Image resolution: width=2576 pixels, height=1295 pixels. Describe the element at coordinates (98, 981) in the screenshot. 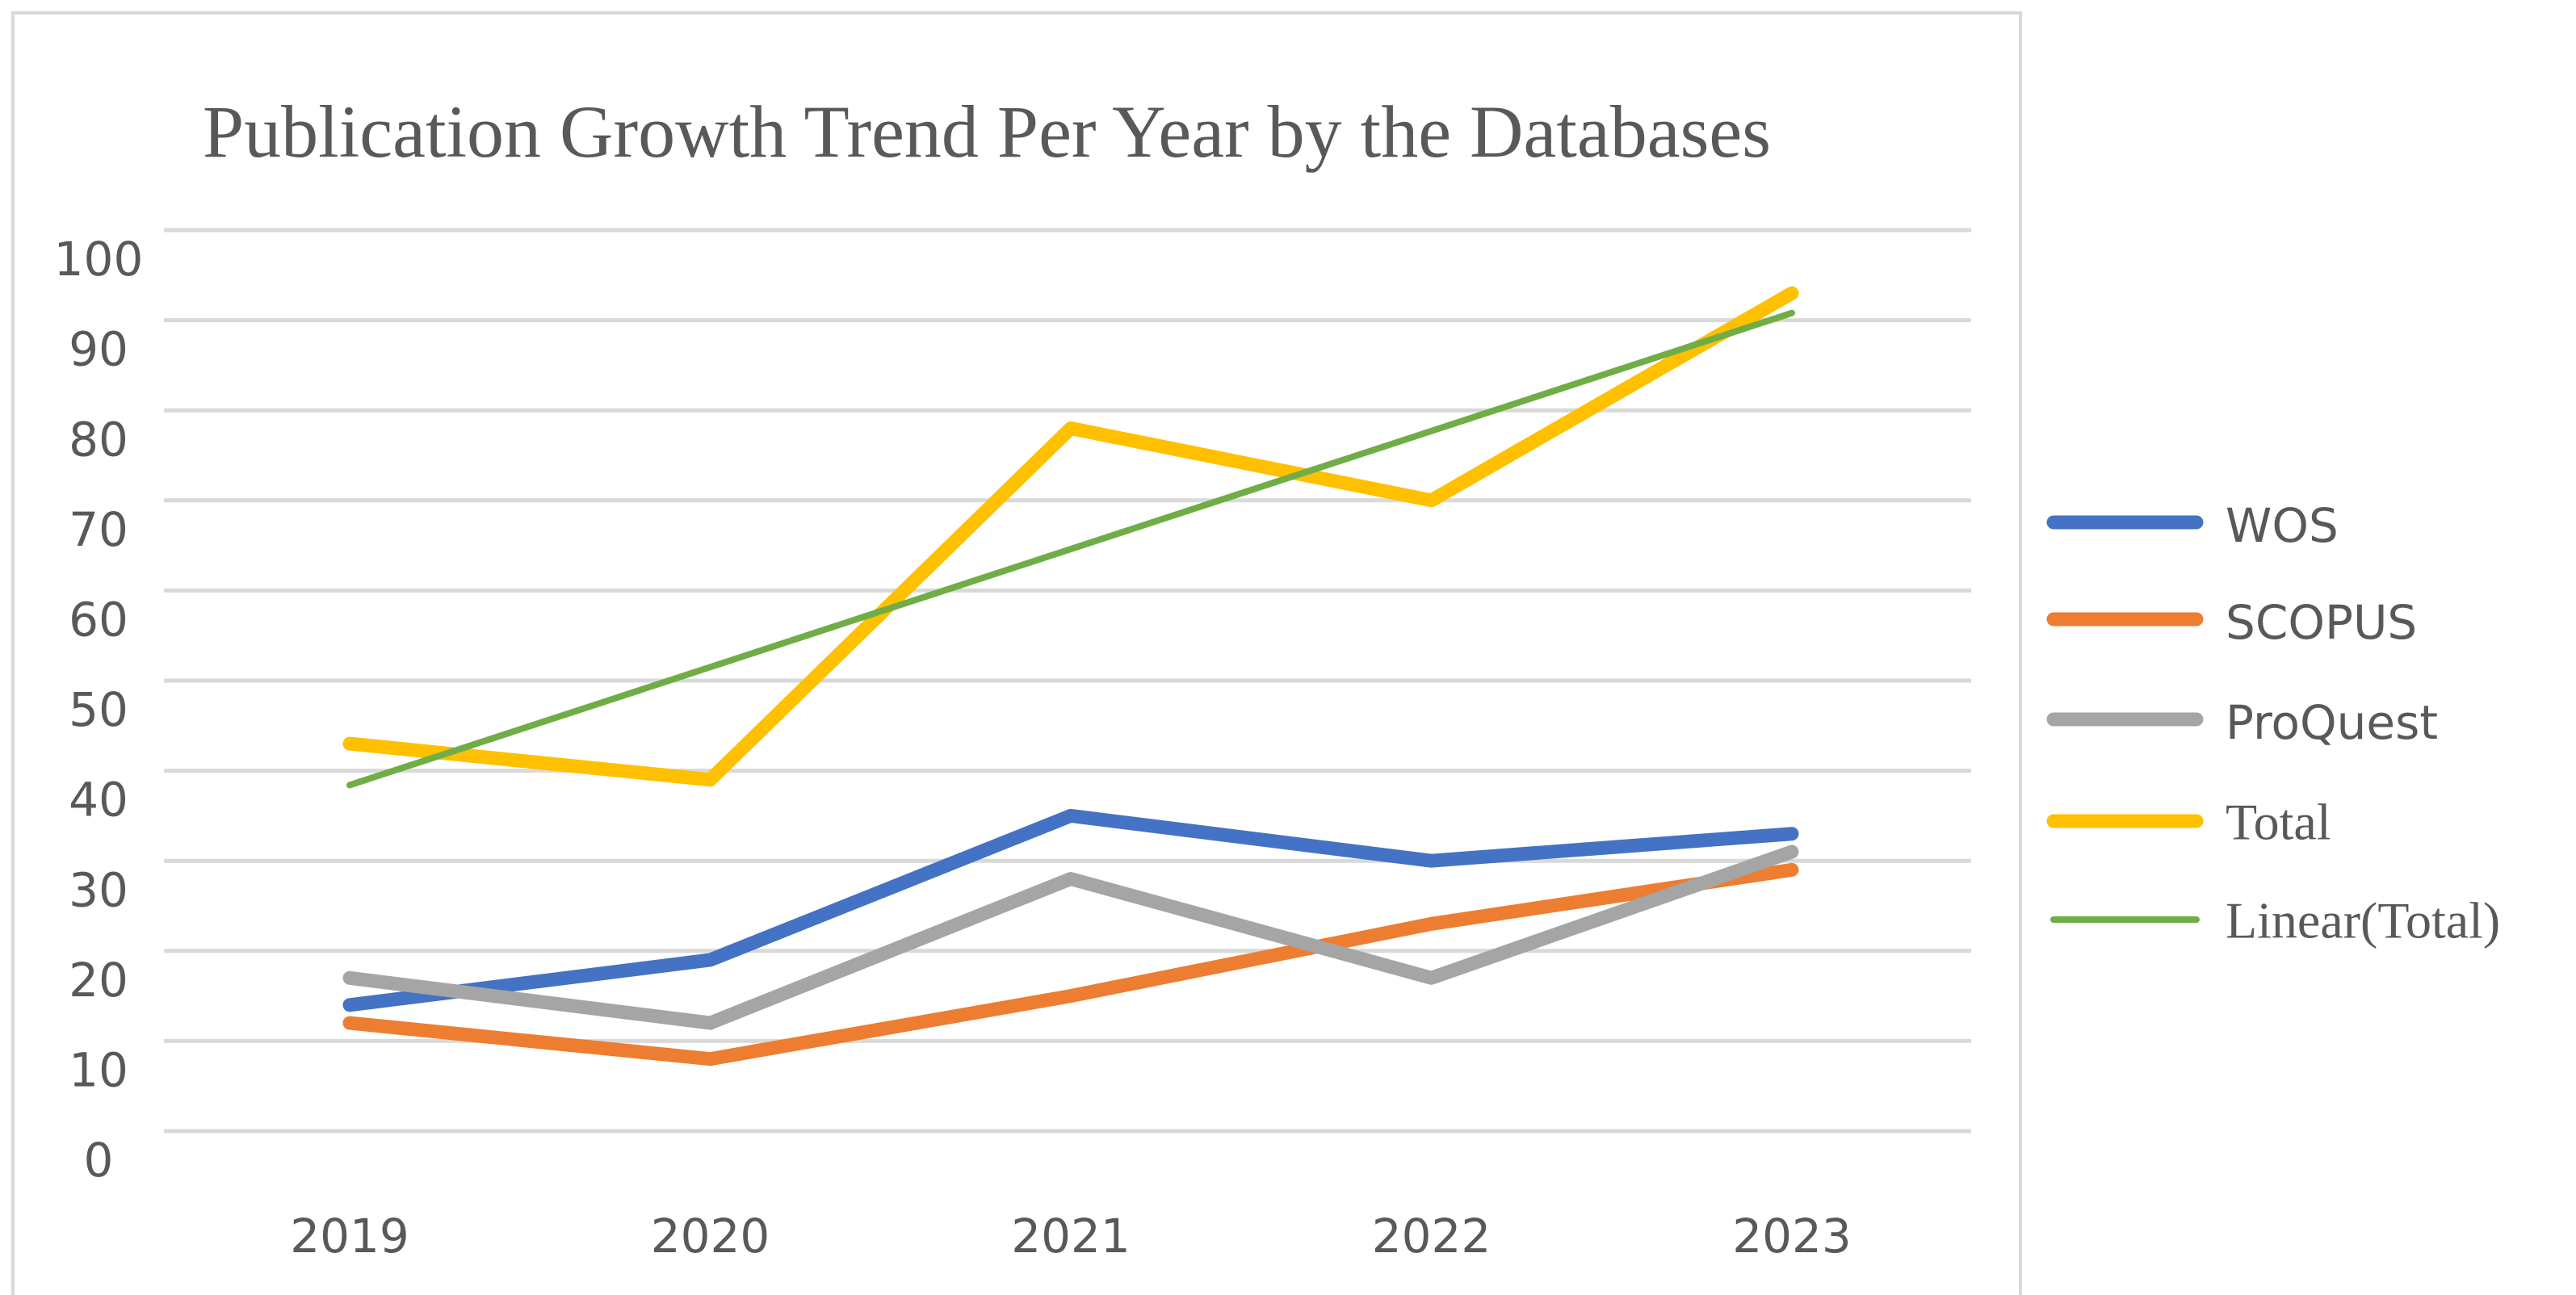

I see `y-tick-label: 20` at that location.